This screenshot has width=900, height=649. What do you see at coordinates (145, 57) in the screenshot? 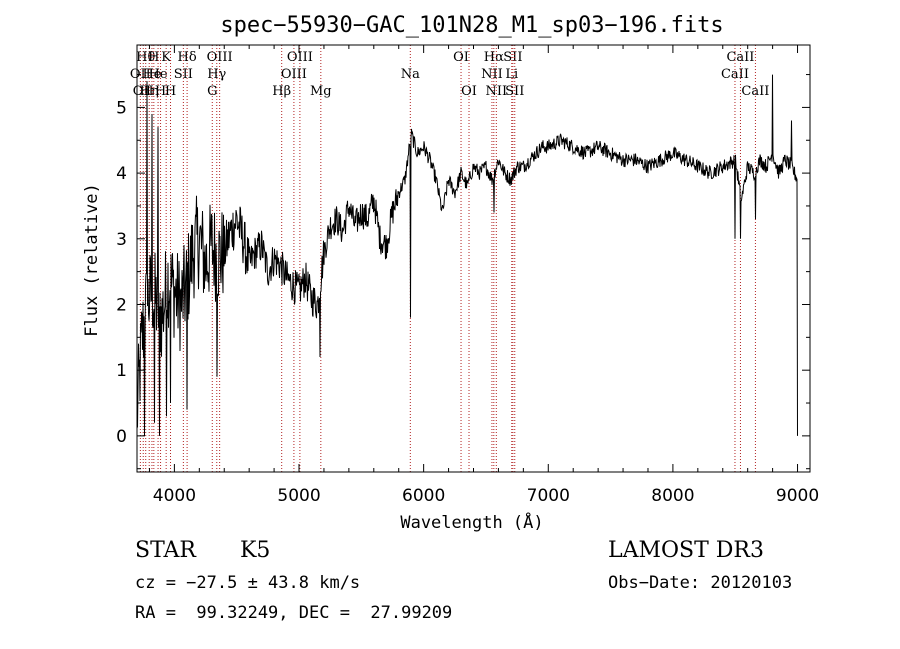
I see `line-marker-label-2: Hθ` at bounding box center [145, 57].